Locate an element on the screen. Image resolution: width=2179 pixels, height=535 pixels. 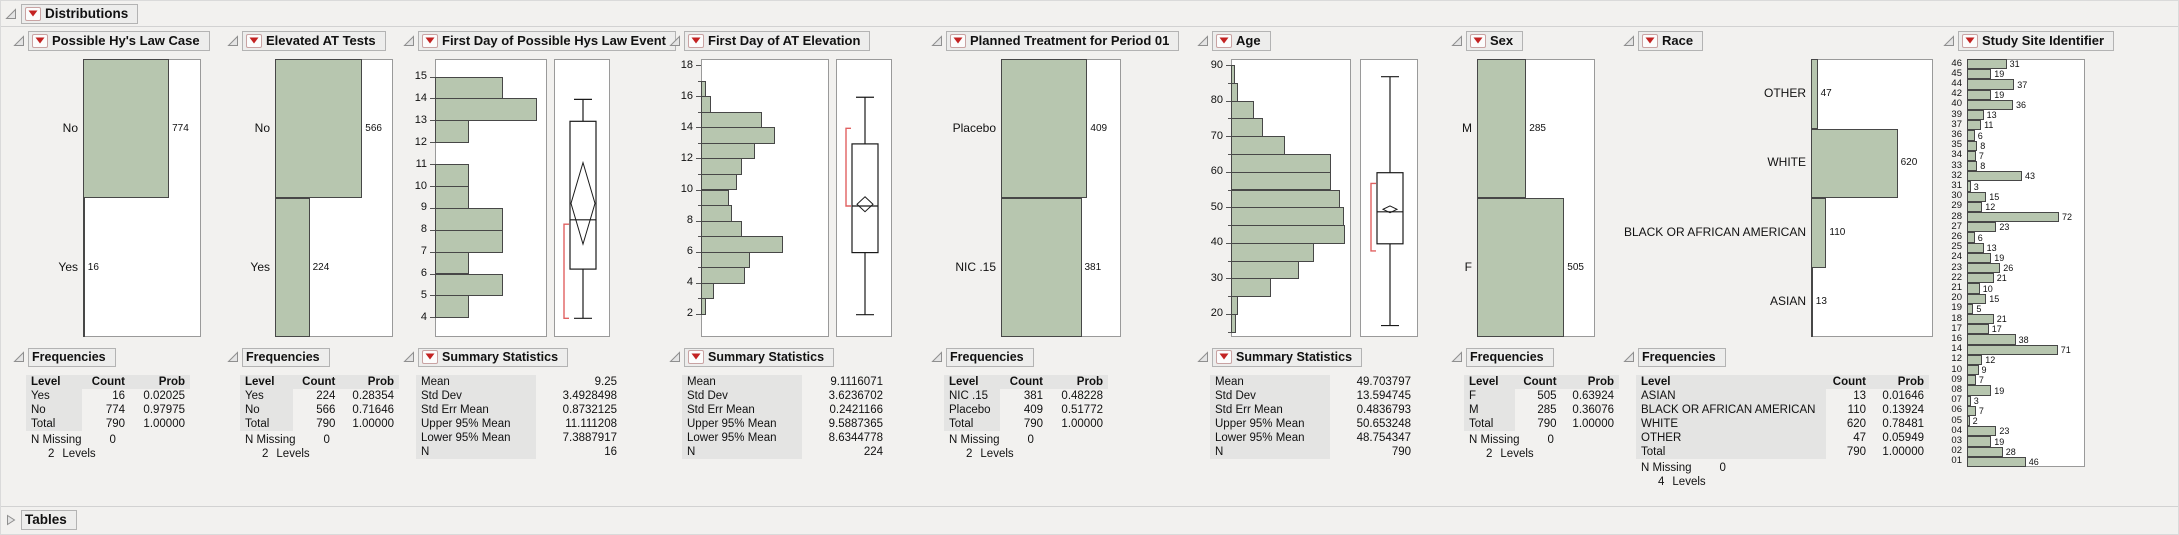
panel-title-strip: Possible Hy's Law Case is located at coordinates (119, 41).